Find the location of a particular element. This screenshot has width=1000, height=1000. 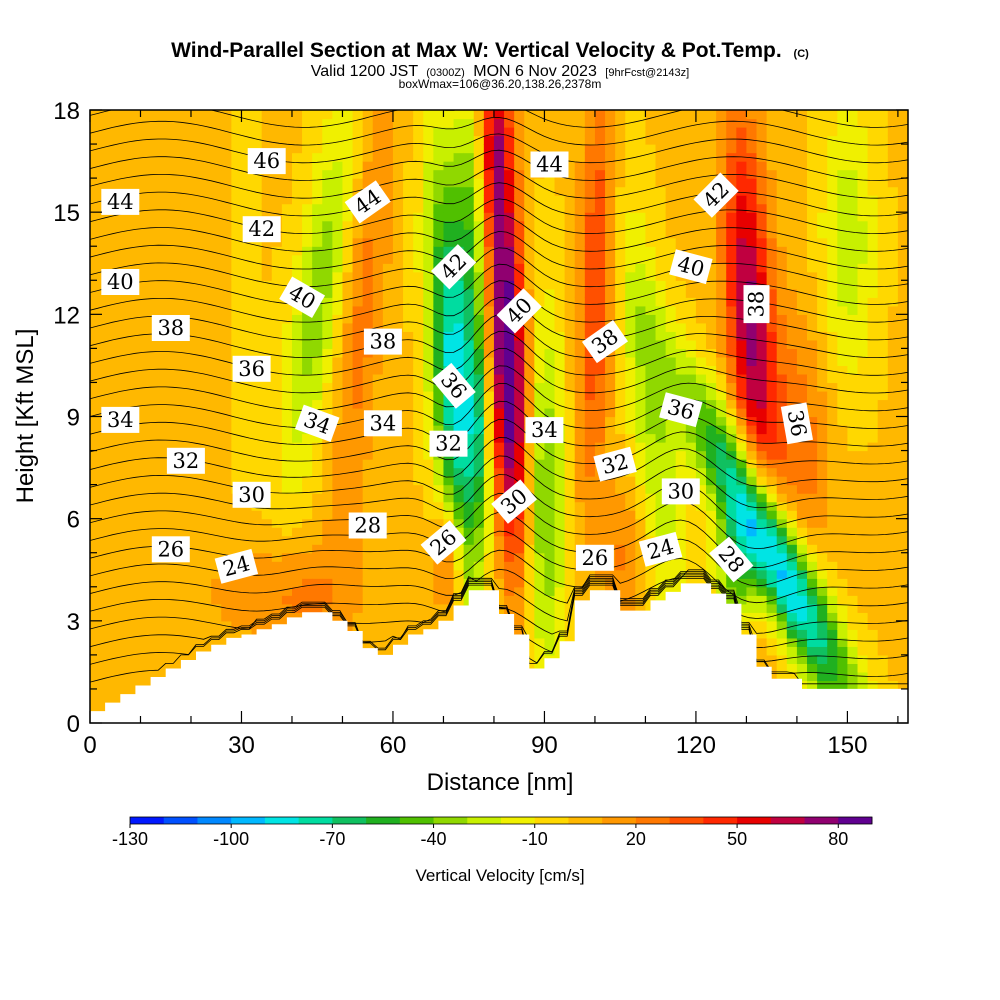

subtitle-fcst: [9hrFcst@2143z] is located at coordinates (647, 73).